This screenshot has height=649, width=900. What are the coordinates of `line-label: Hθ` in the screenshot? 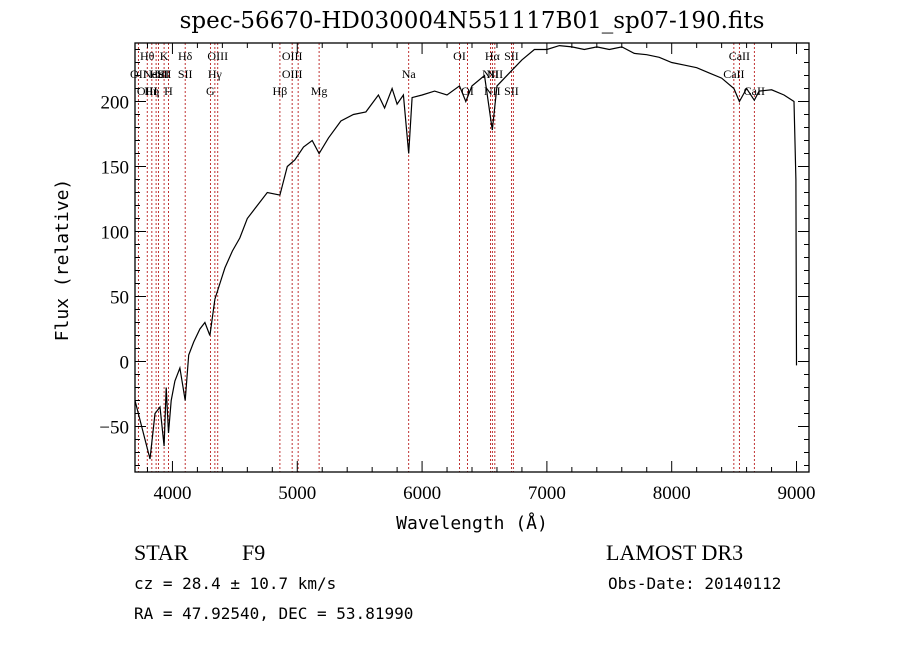 It's located at (147, 56).